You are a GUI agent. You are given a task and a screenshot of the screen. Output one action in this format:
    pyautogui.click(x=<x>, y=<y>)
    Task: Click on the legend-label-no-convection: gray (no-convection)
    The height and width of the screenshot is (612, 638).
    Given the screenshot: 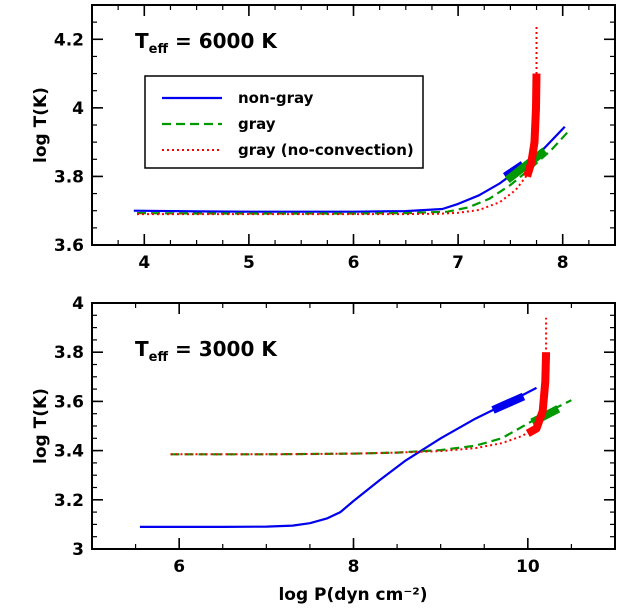 What is the action you would take?
    pyautogui.click(x=326, y=150)
    